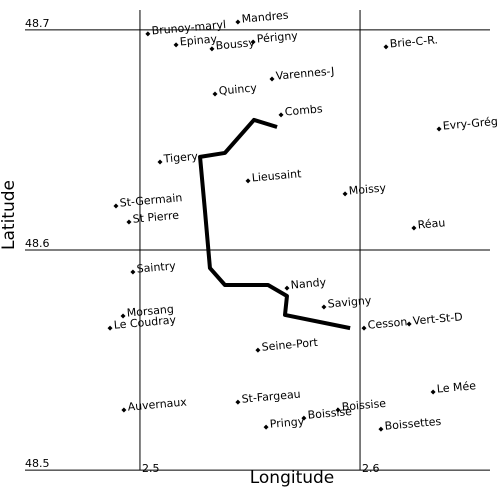 This screenshot has width=500, height=500. Describe the element at coordinates (277, 37) in the screenshot. I see `town-label: Périgny` at that location.